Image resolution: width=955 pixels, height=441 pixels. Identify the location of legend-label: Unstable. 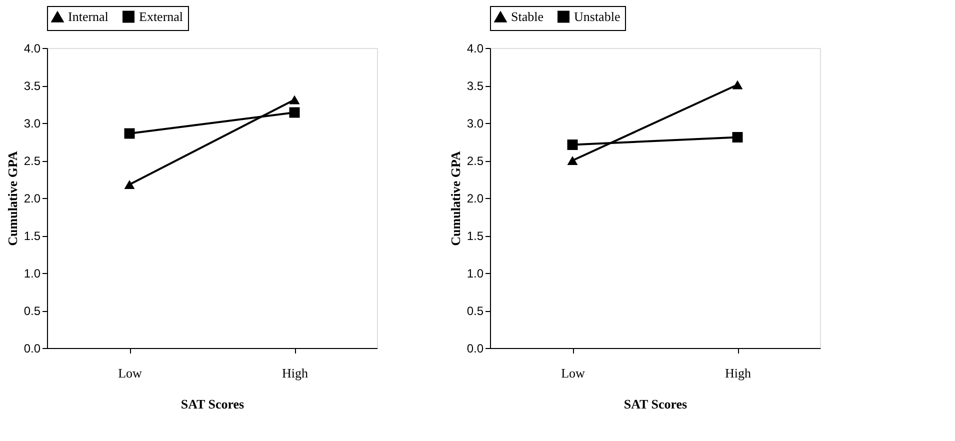
(597, 16).